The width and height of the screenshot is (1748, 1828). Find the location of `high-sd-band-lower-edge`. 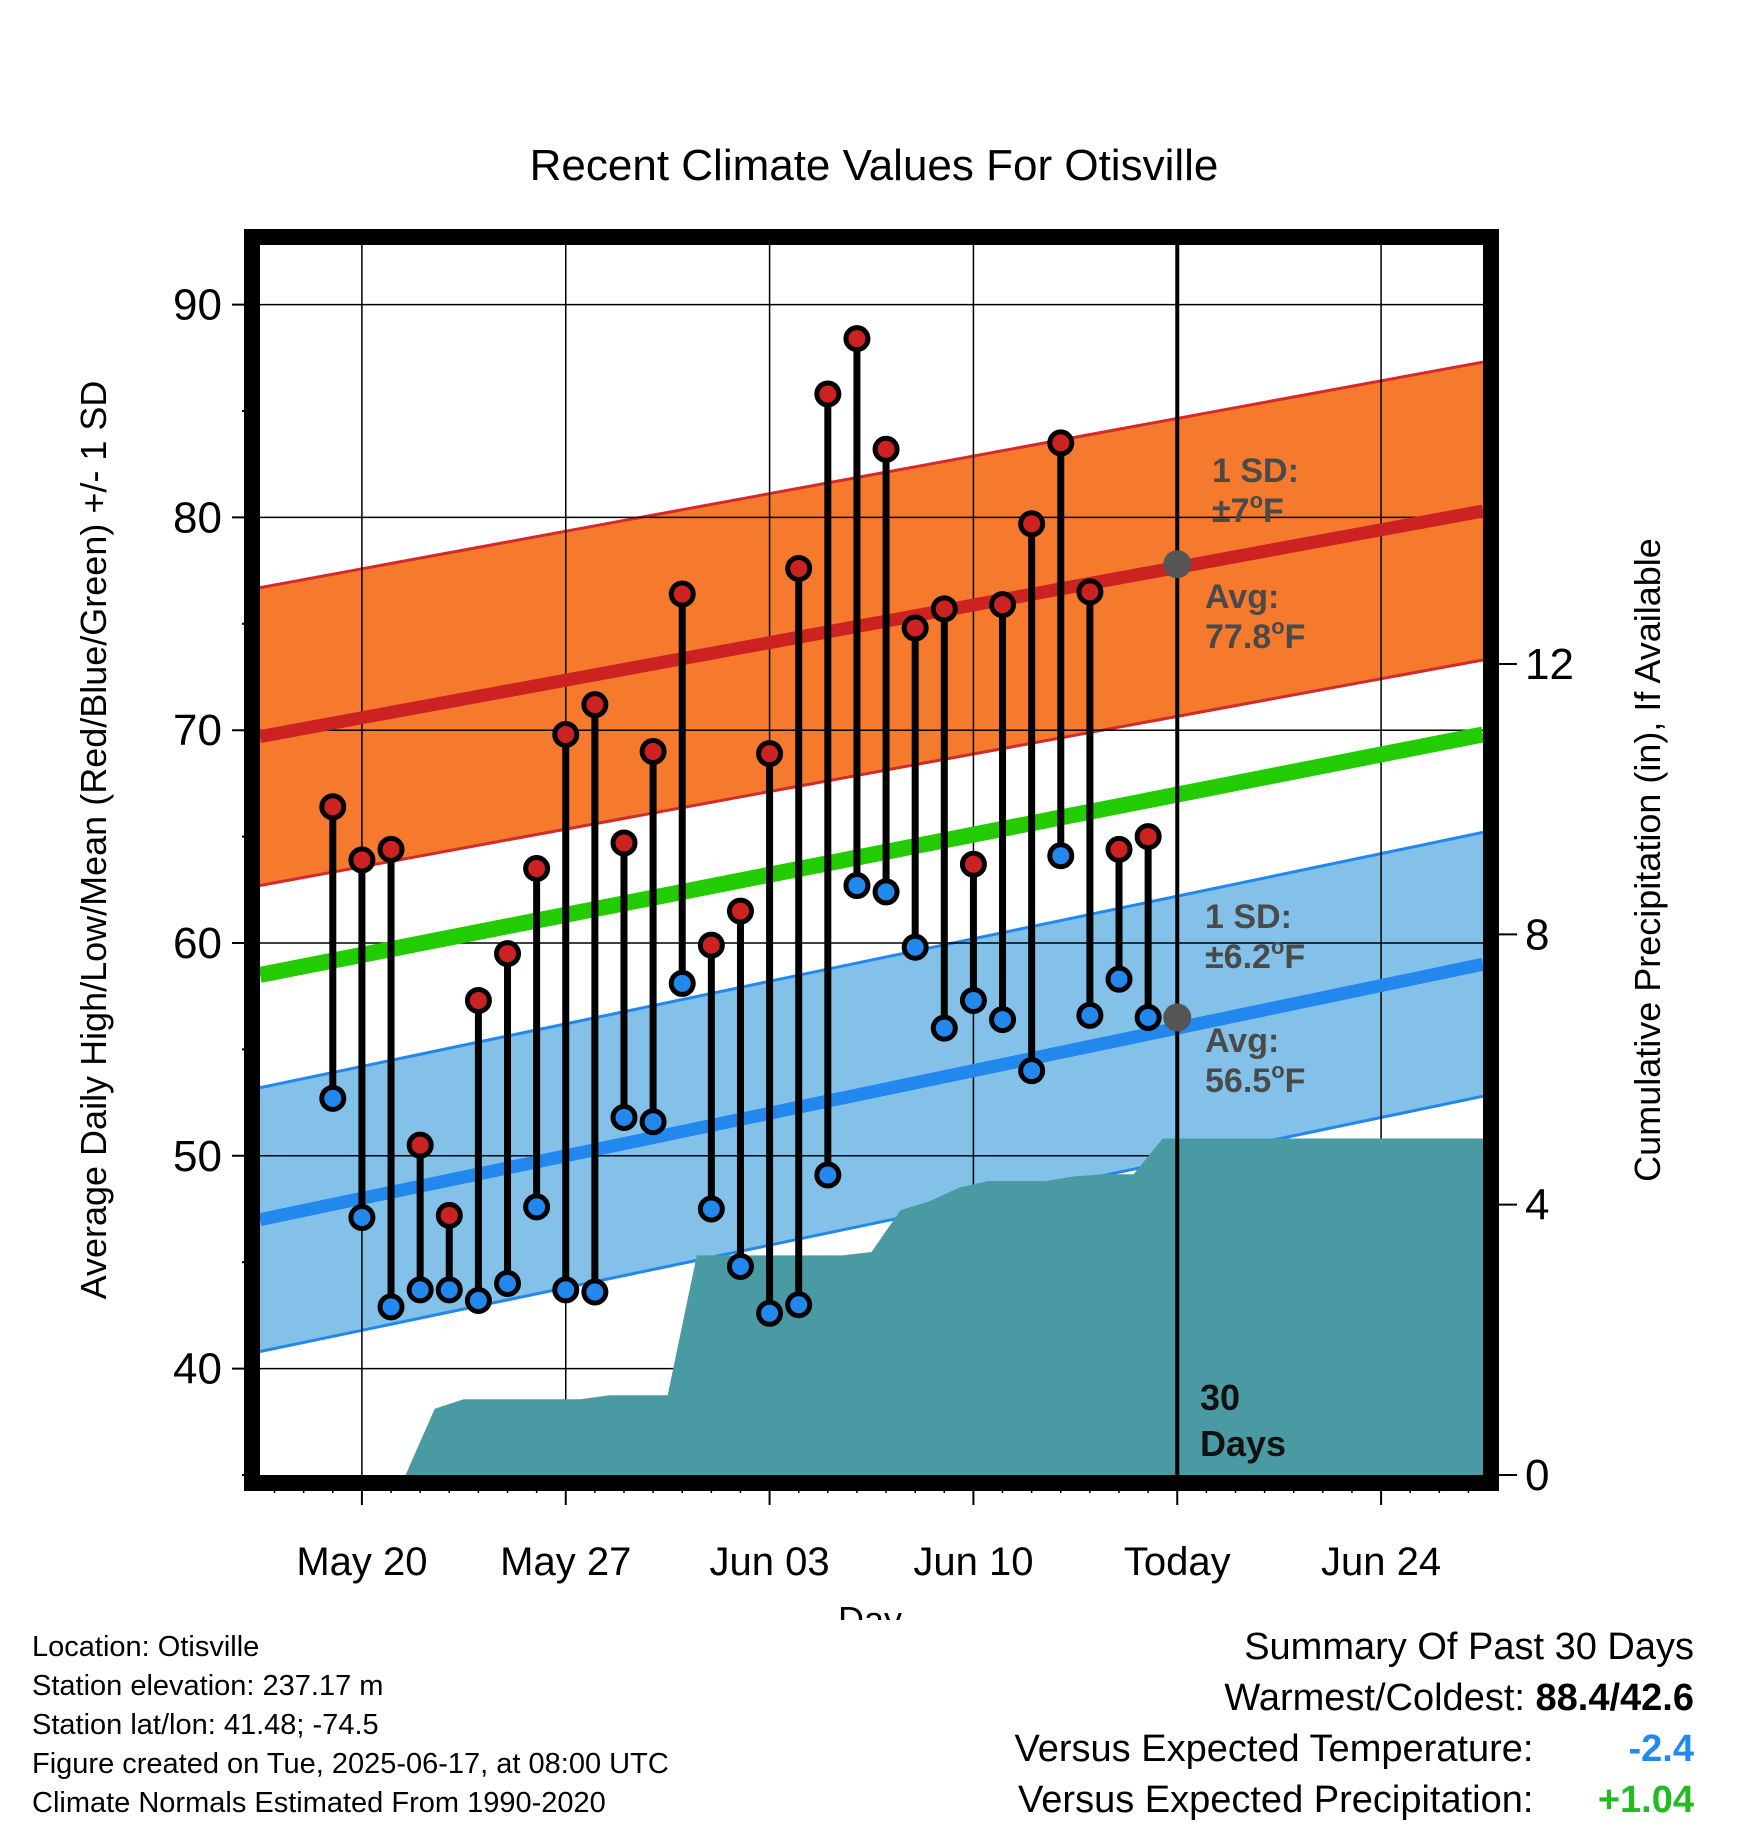

high-sd-band-lower-edge is located at coordinates (871, 773).